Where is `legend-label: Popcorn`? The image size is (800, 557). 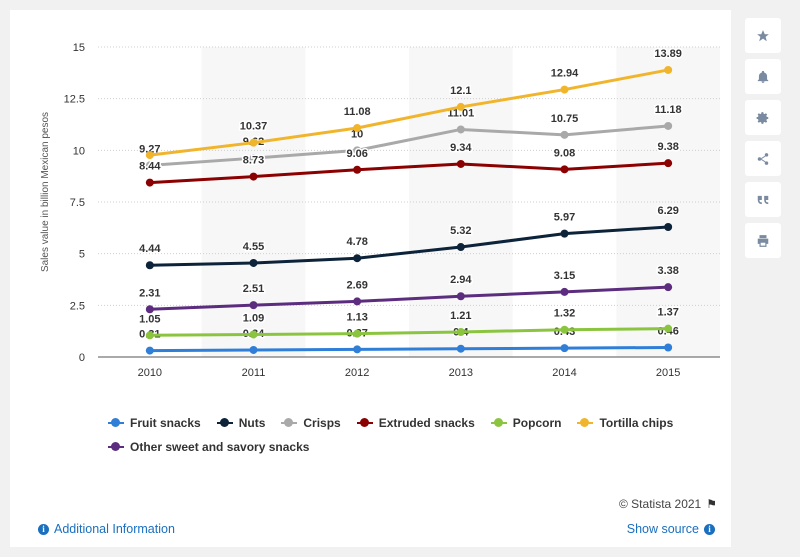
legend-label: Popcorn is located at coordinates (537, 423).